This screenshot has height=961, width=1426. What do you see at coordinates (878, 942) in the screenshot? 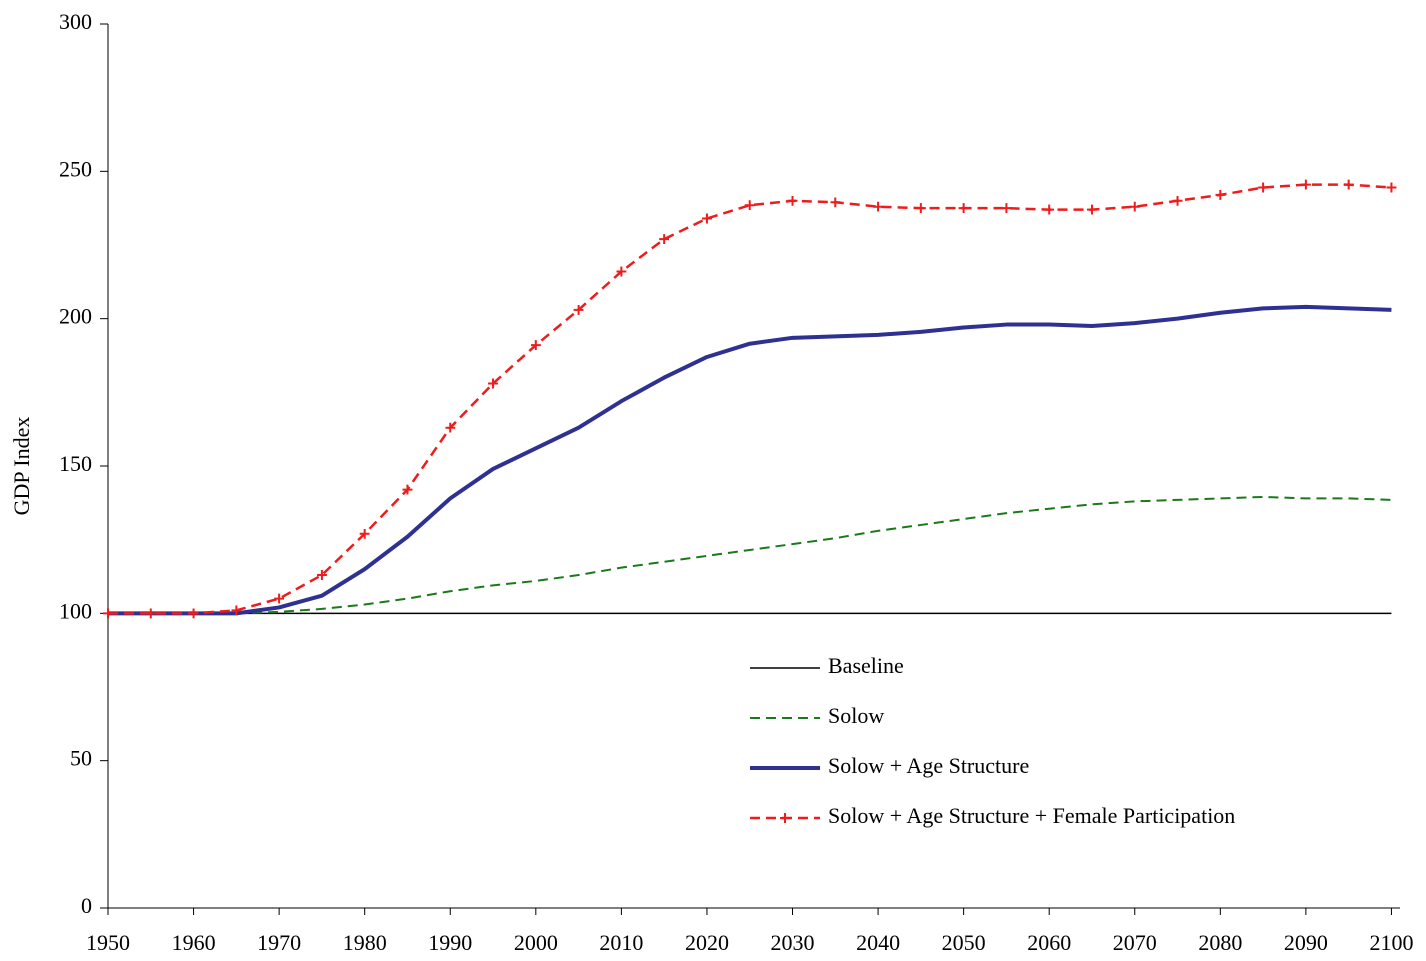
I see `x-tick-label: 2040` at bounding box center [878, 942].